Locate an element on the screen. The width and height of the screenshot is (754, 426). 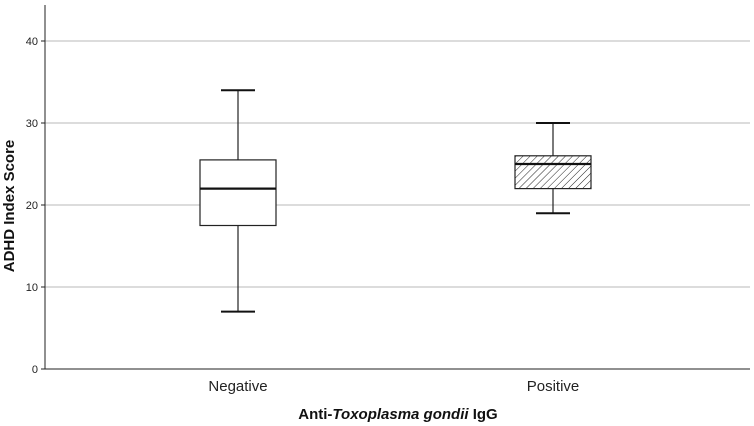
y-tick-label-20: 20 is located at coordinates (32, 206).